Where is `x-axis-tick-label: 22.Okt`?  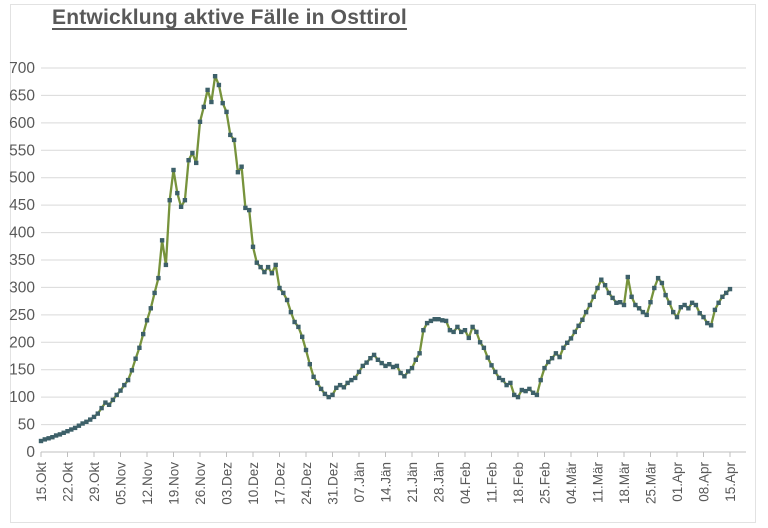 x-axis-tick-label: 22.Okt is located at coordinates (68, 482).